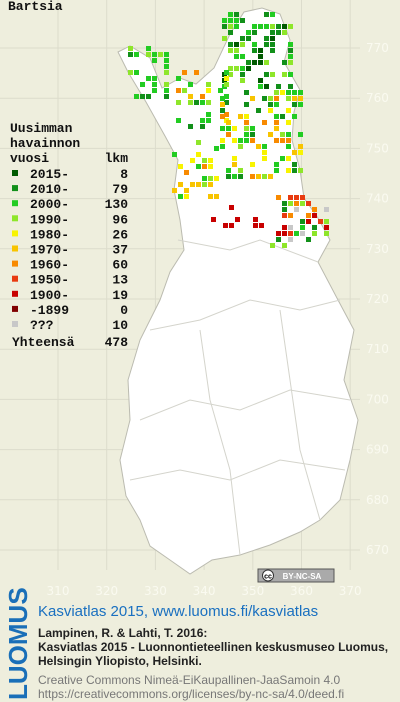 The image size is (400, 702). I want to click on x-tick-label: 370, so click(350, 591).